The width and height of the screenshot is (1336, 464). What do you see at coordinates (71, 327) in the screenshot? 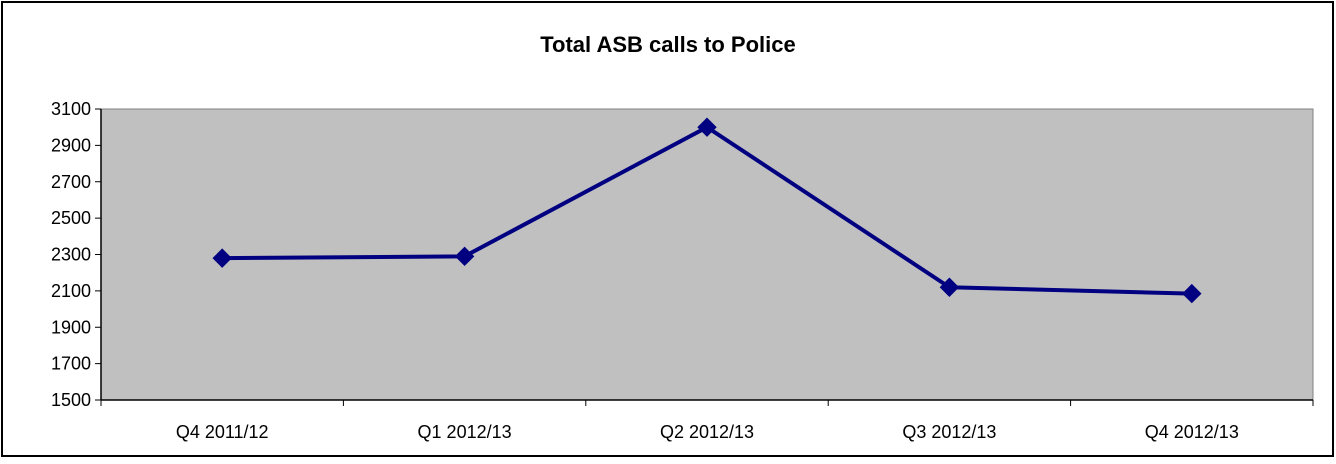
I see `y-tick-label: 1900` at bounding box center [71, 327].